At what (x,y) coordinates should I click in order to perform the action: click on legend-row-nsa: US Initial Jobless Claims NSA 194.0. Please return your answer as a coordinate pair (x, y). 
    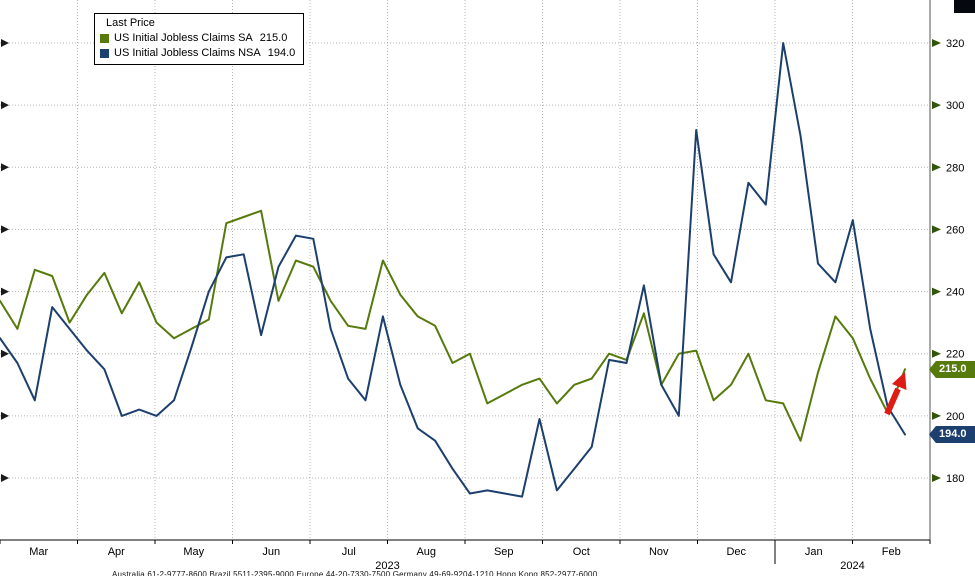
    Looking at the image, I should click on (197, 53).